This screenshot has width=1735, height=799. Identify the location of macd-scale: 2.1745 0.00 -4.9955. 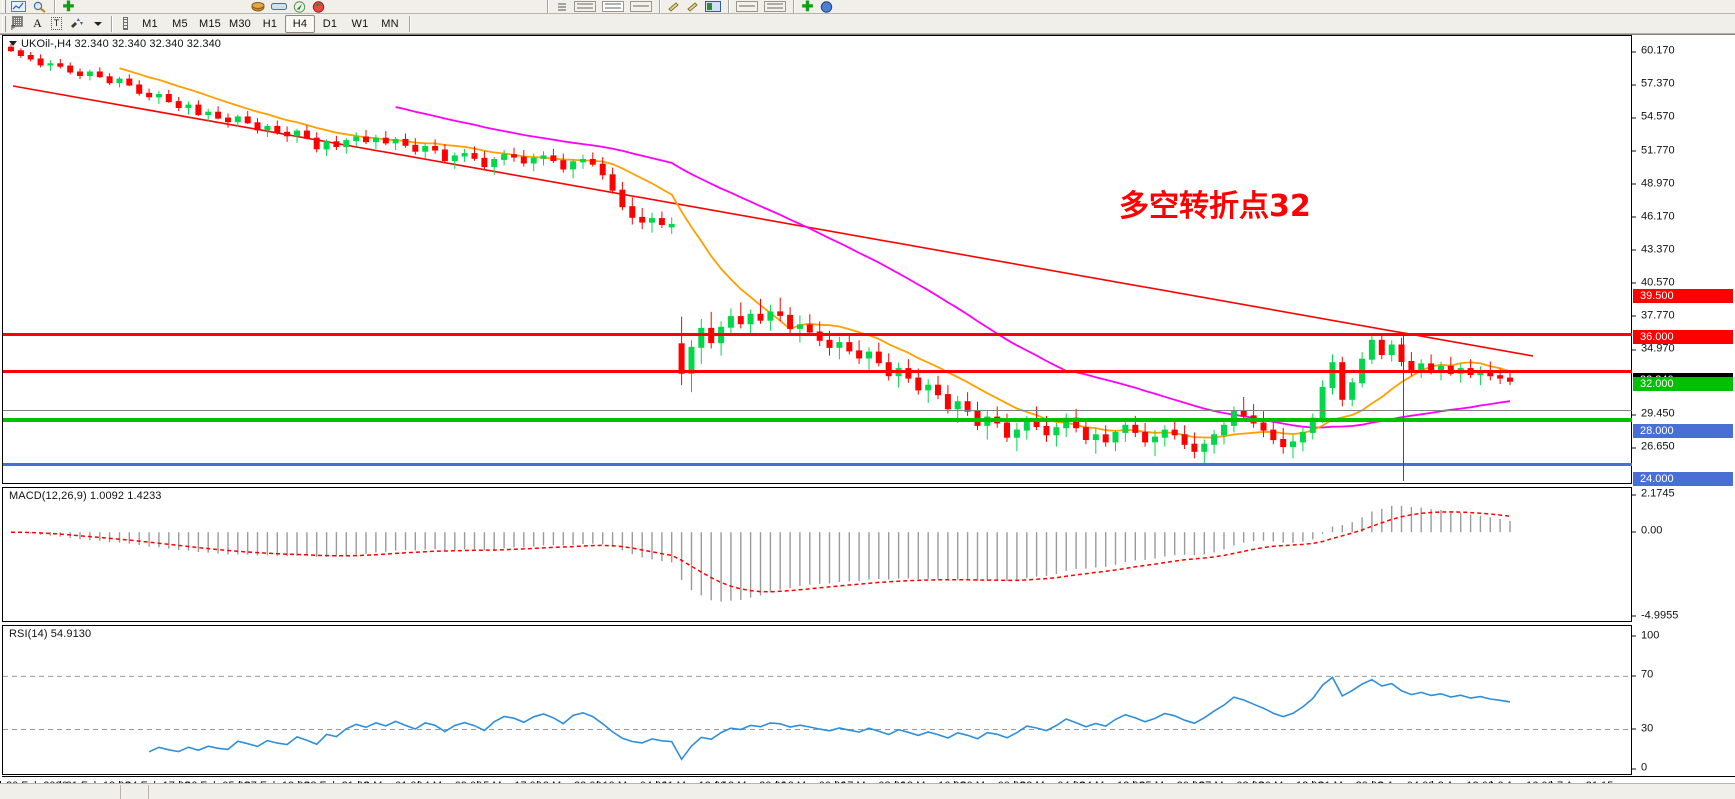
(1683, 554).